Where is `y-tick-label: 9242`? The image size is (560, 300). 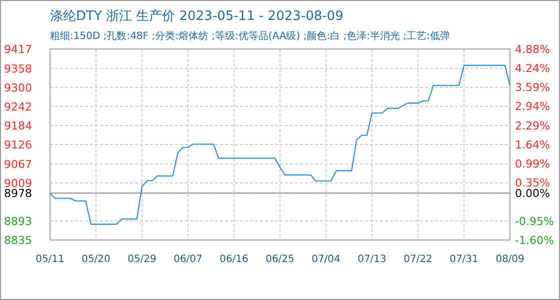 y-tick-label: 9242 is located at coordinates (18, 107).